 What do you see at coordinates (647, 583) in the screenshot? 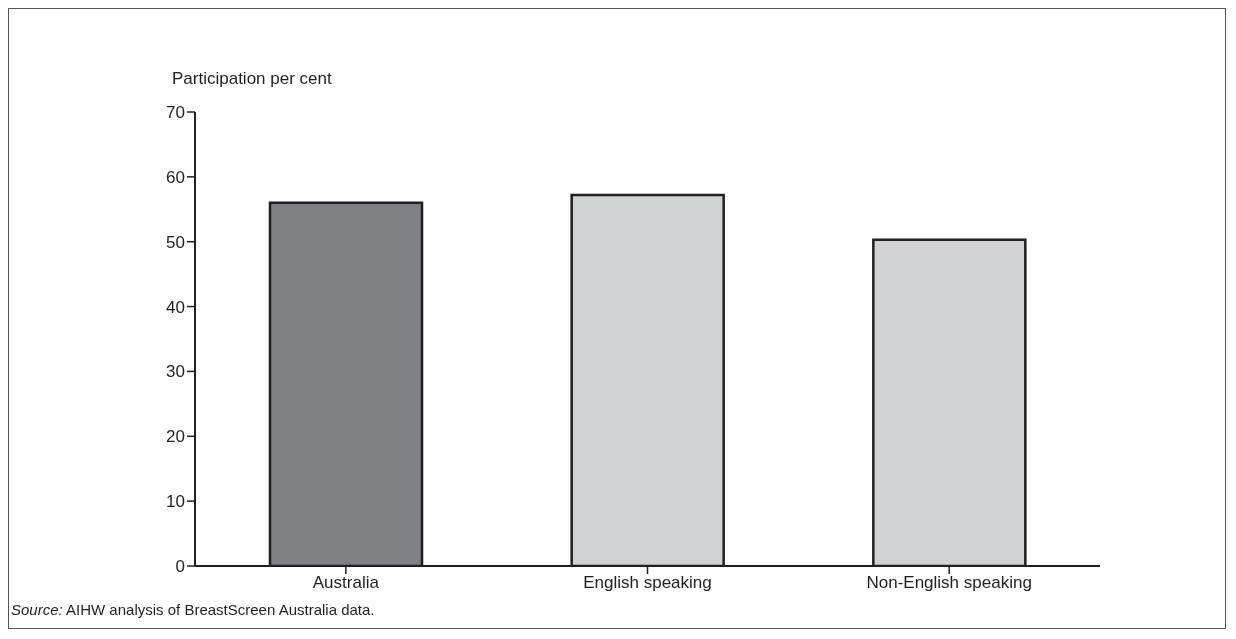
I see `x-tick-label: English speaking` at bounding box center [647, 583].